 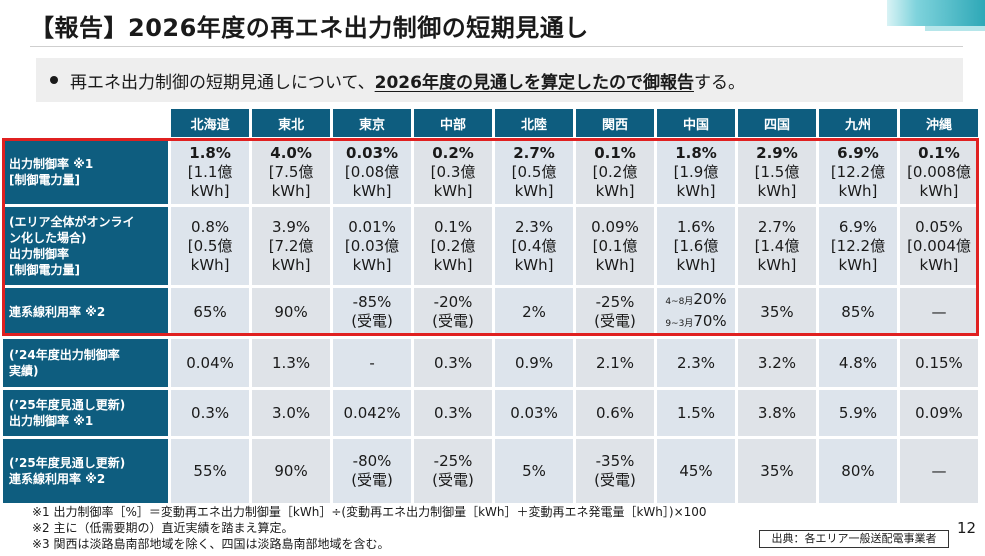 I want to click on row-label: (’25年度見通し更新) 連系線利用率 ※2, so click(x=86, y=471).